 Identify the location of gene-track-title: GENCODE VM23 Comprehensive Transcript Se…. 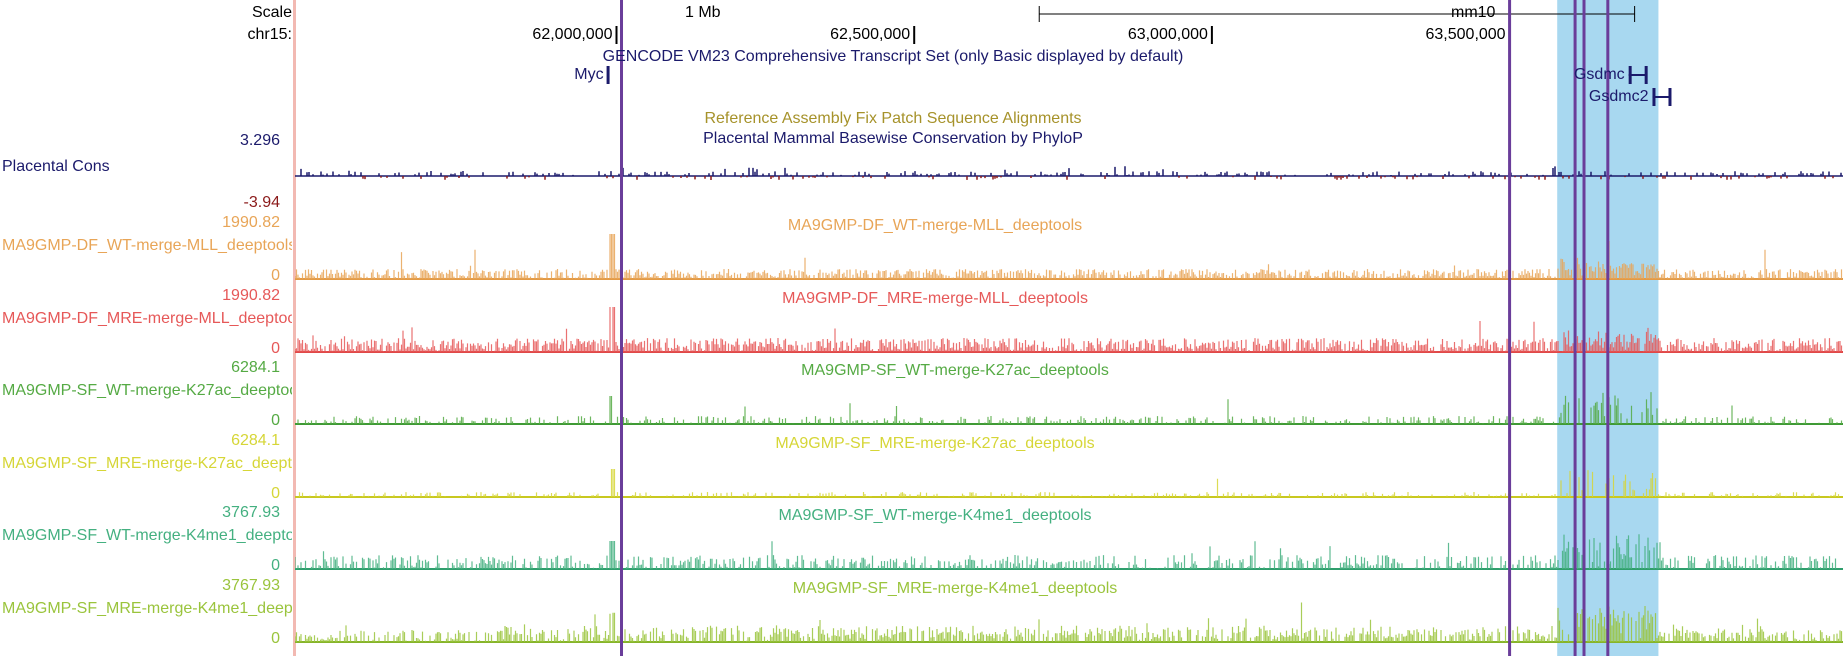
(893, 56).